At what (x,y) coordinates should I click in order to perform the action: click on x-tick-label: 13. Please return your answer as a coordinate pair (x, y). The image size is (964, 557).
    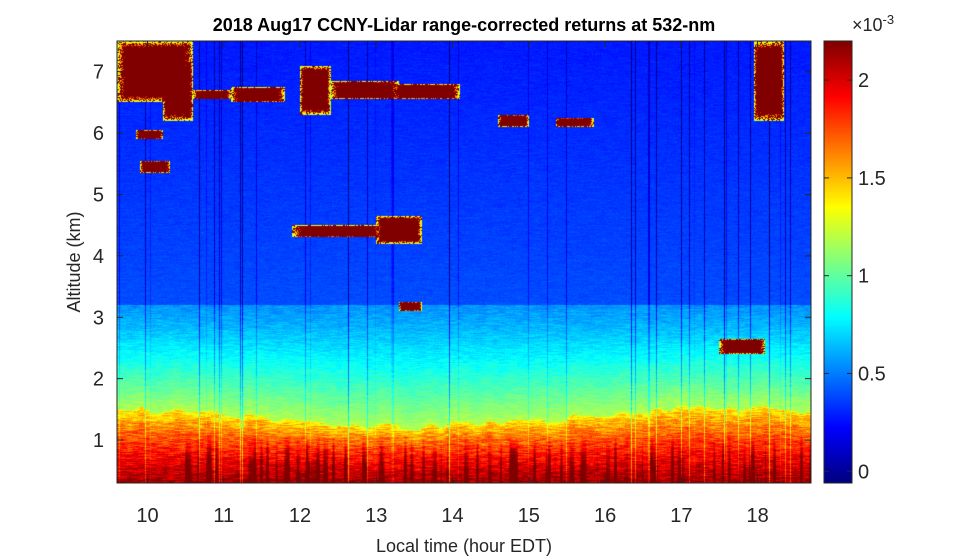
    Looking at the image, I should click on (376, 516).